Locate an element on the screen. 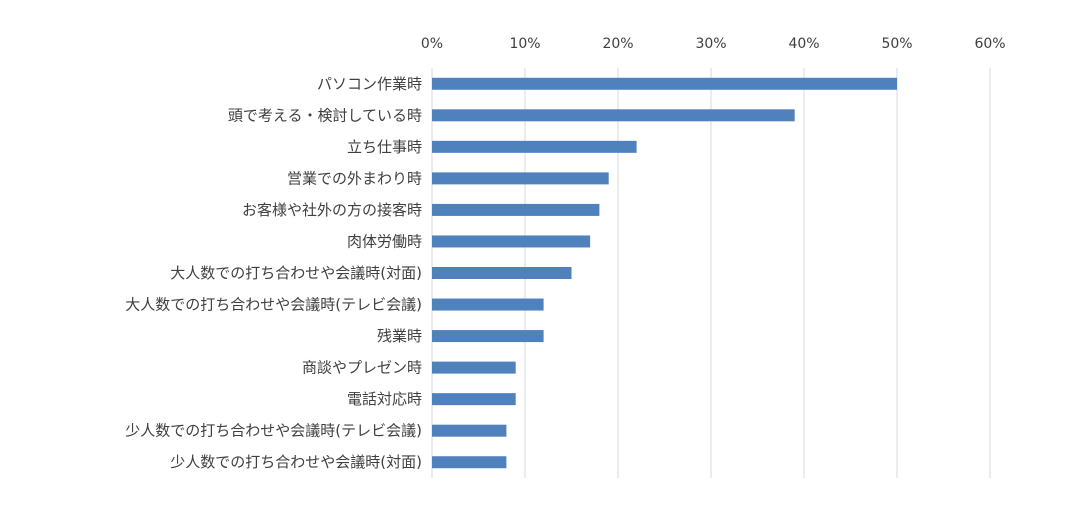  x-tick-label: 0% is located at coordinates (432, 44).